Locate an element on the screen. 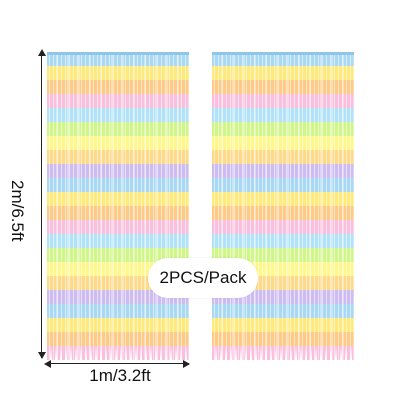 Image resolution: width=400 pixels, height=400 pixels. right-curtain-fringe is located at coordinates (283, 353).